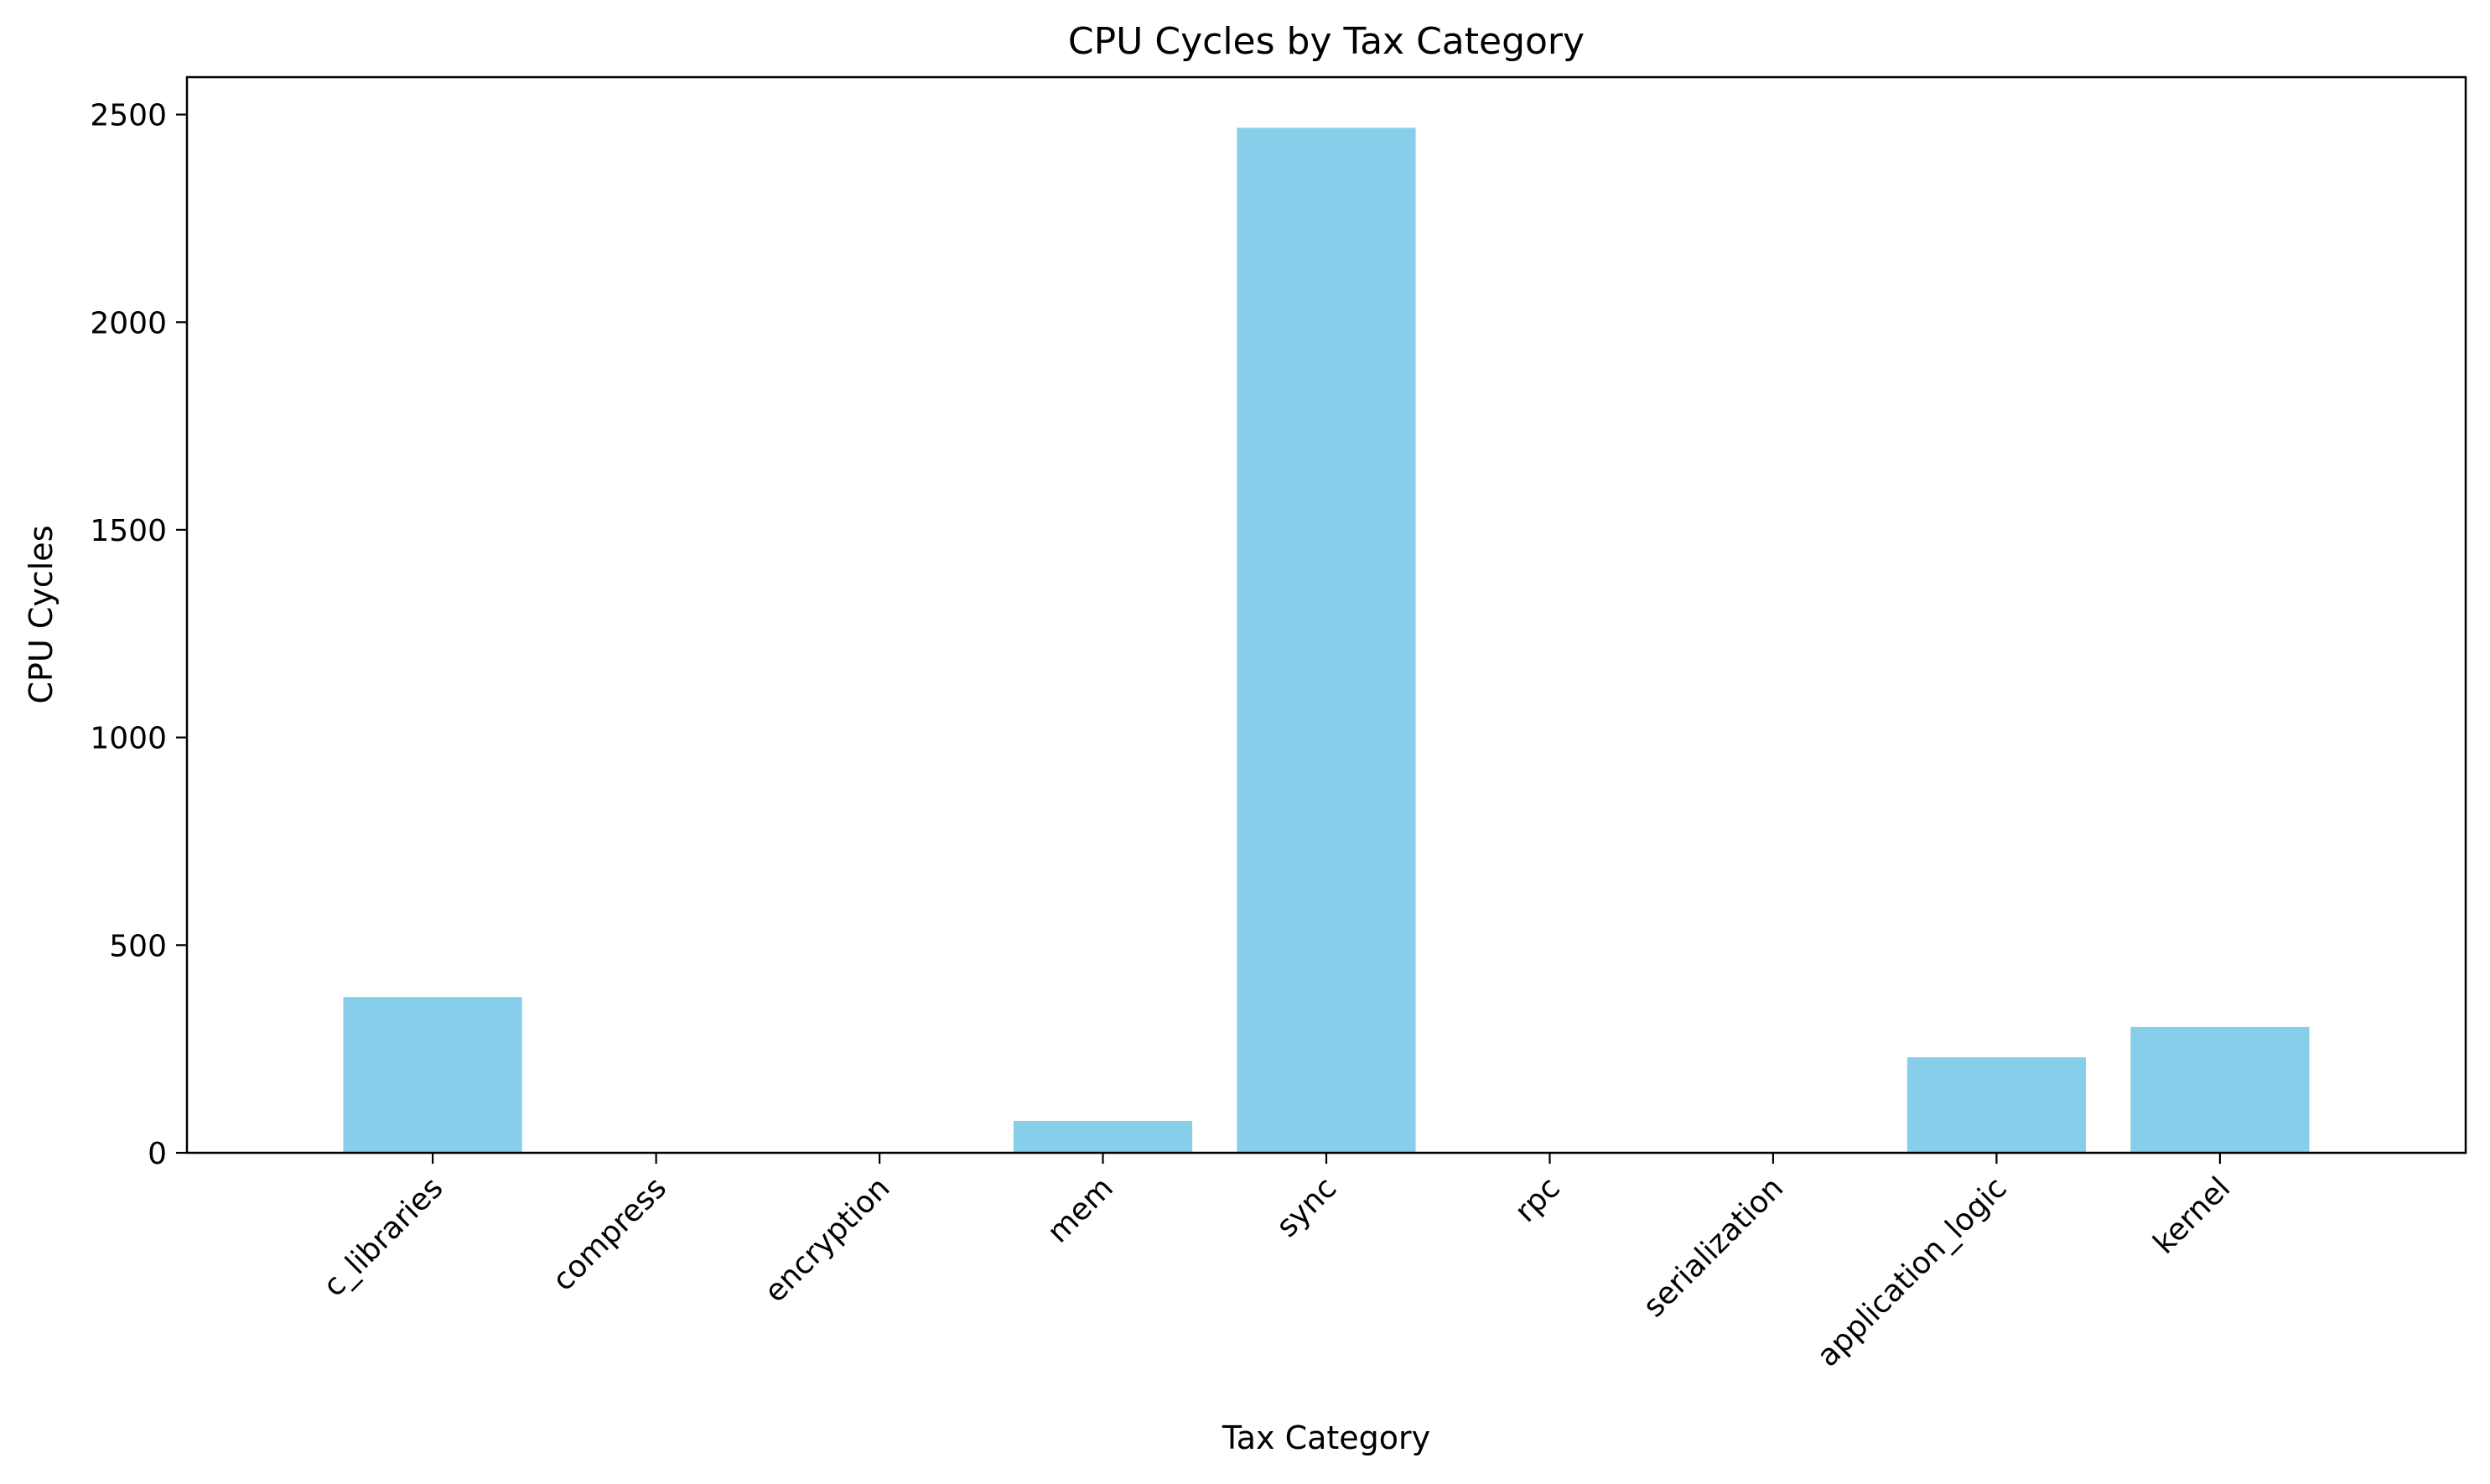 The image size is (2490, 1484). Describe the element at coordinates (128, 531) in the screenshot. I see `y-tick-label-1500: 1500` at that location.